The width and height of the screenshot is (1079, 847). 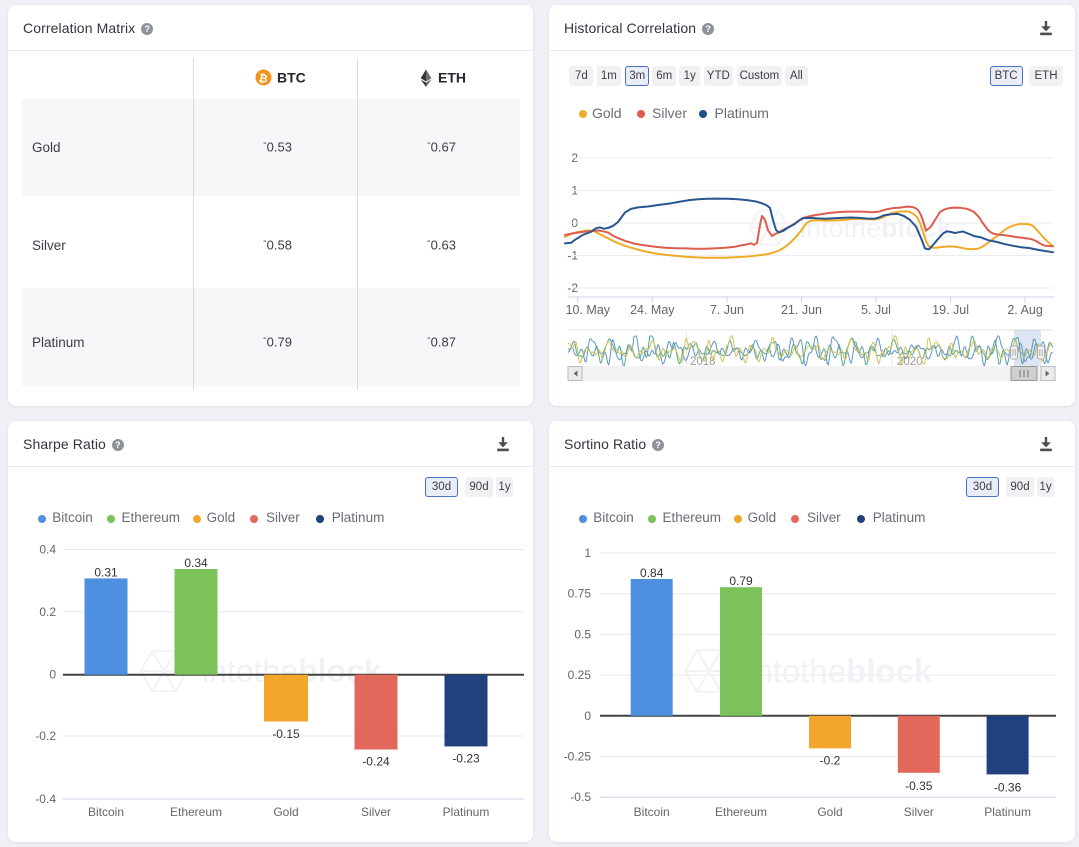 I want to click on svg-text: -0.15, so click(x=286, y=734).